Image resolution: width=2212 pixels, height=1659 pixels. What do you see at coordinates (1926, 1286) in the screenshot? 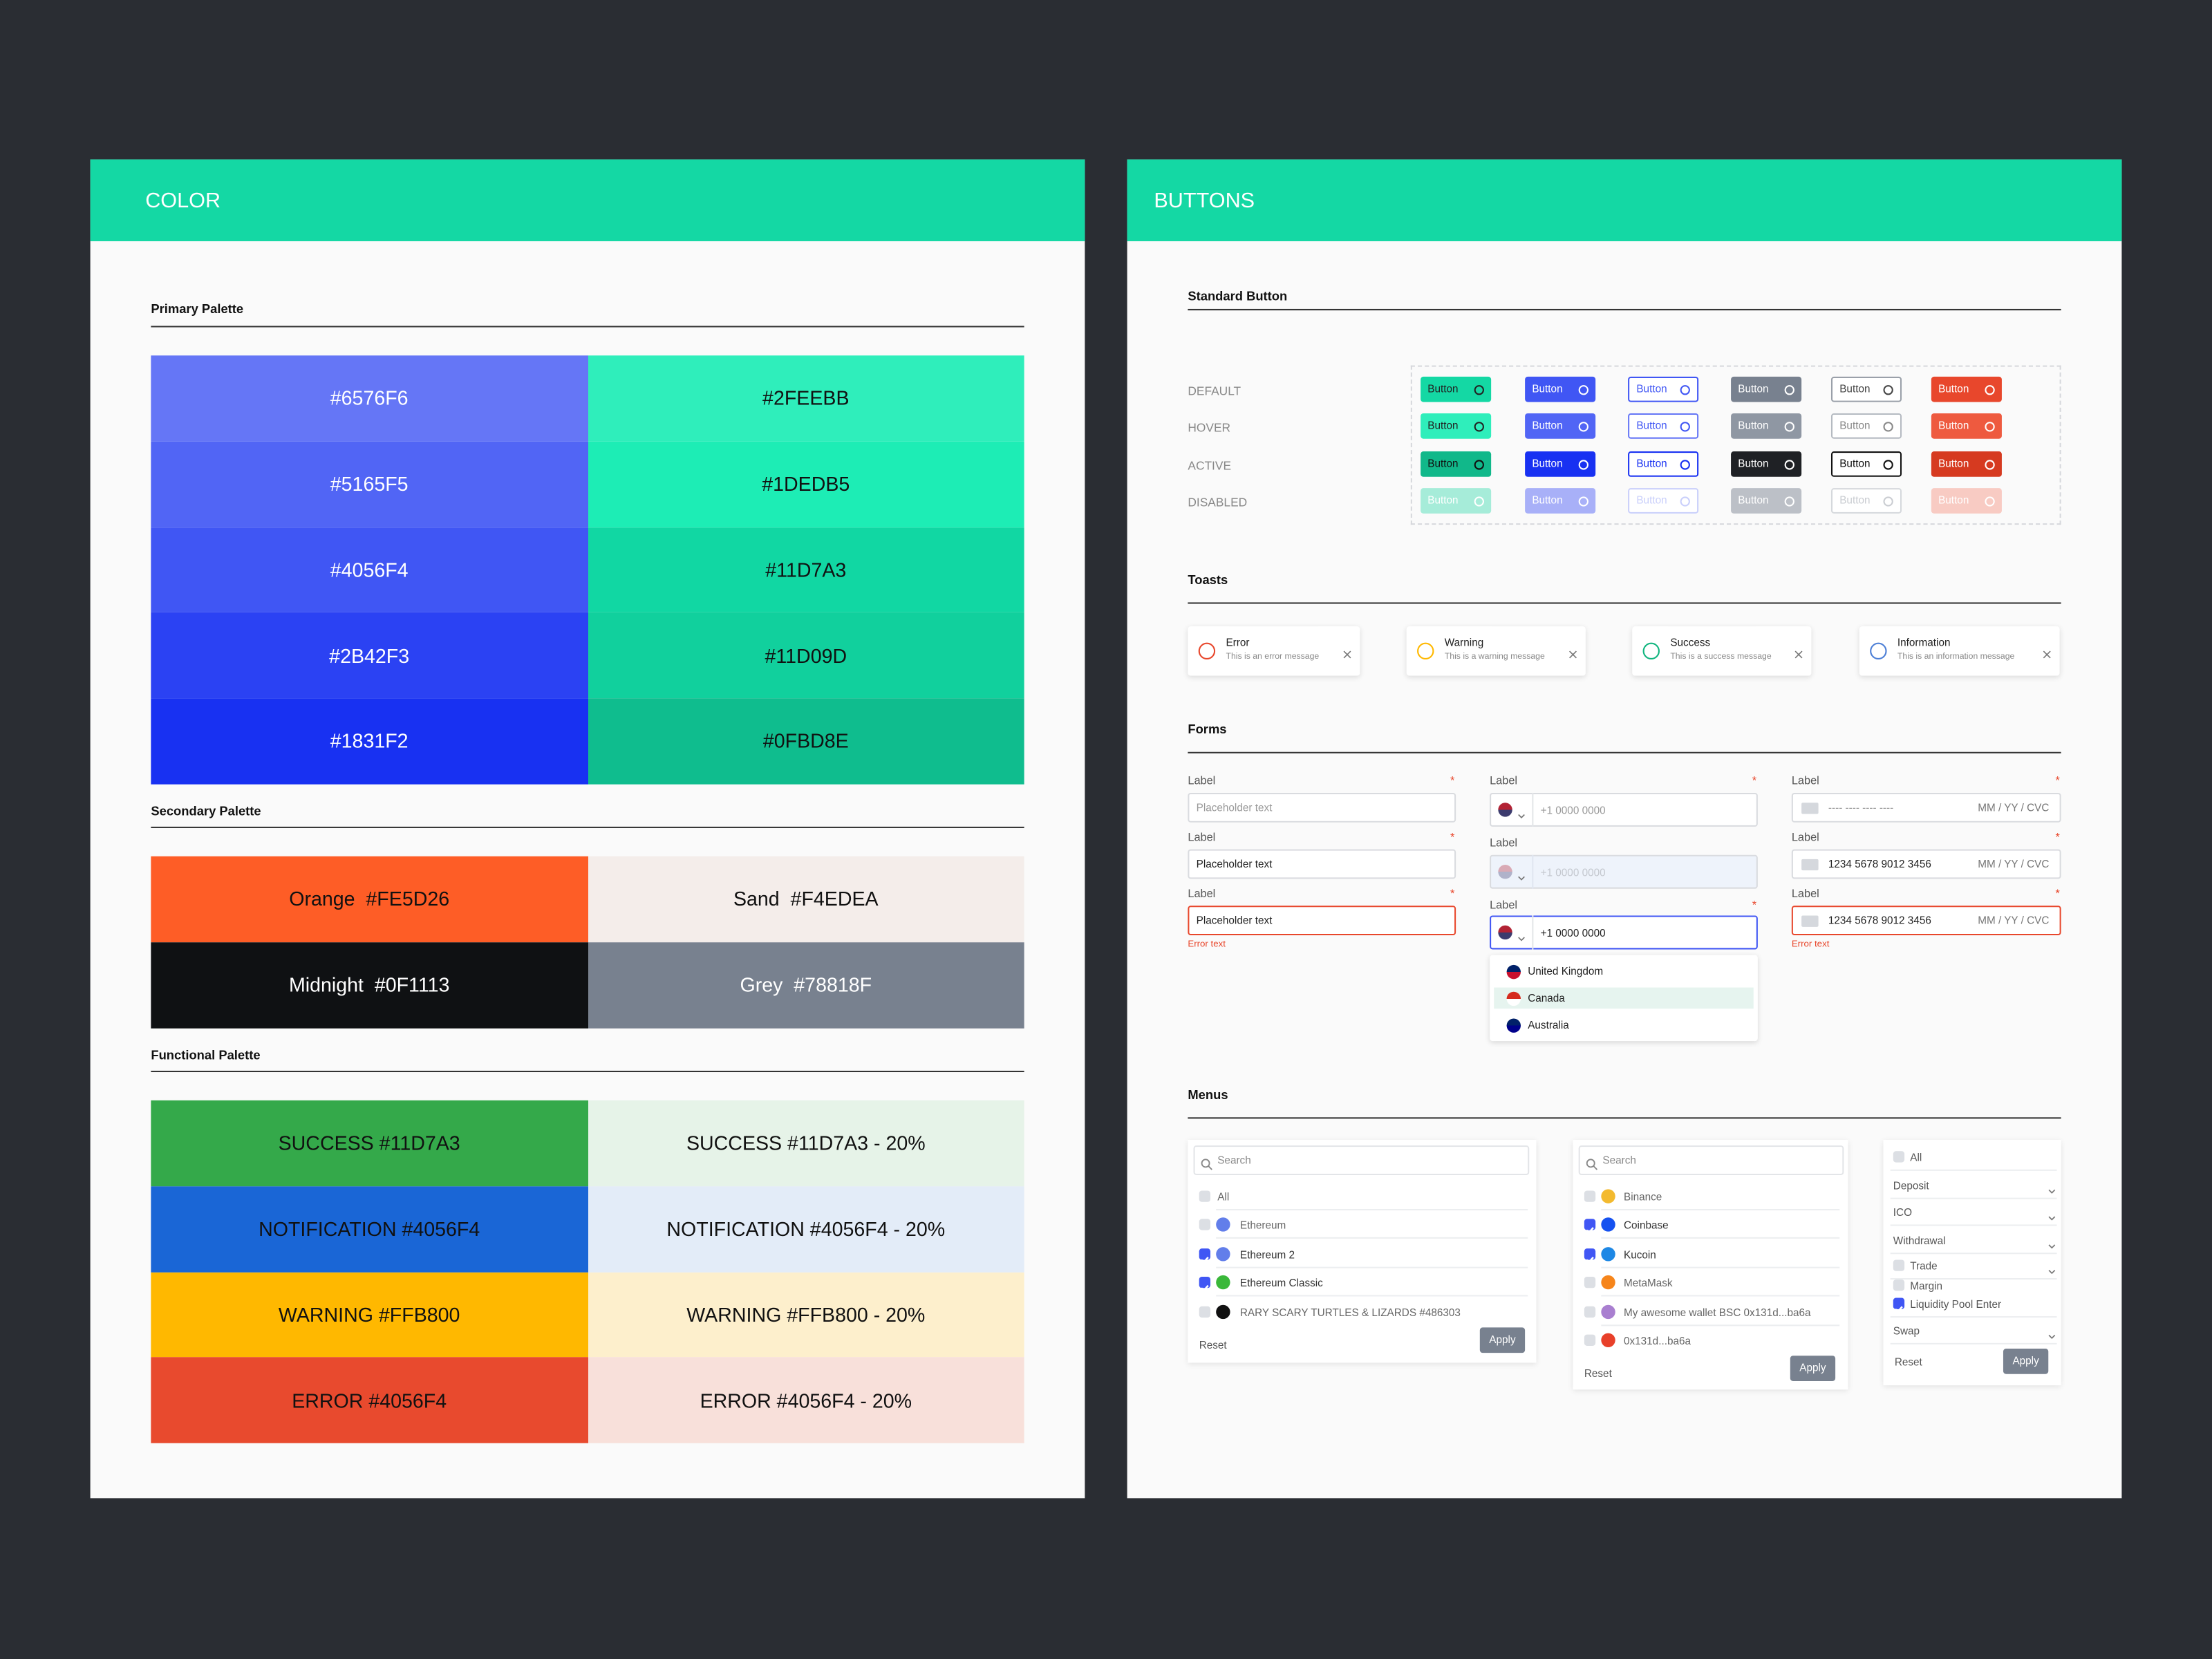
I see `filter-item: Margin` at bounding box center [1926, 1286].